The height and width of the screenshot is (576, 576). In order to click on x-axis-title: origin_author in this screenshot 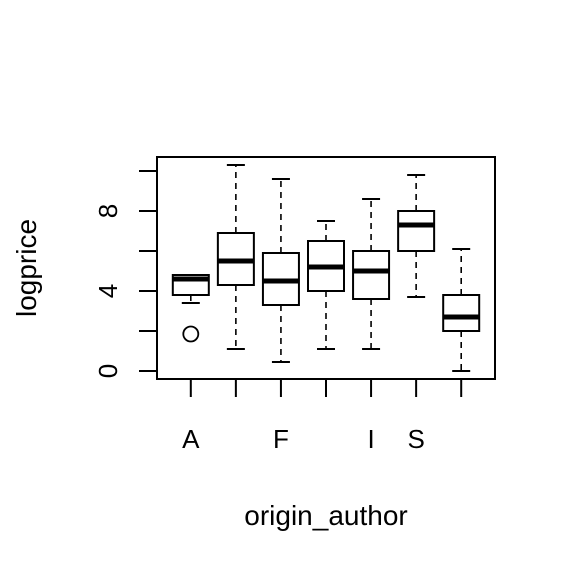, I will do `click(325, 515)`.